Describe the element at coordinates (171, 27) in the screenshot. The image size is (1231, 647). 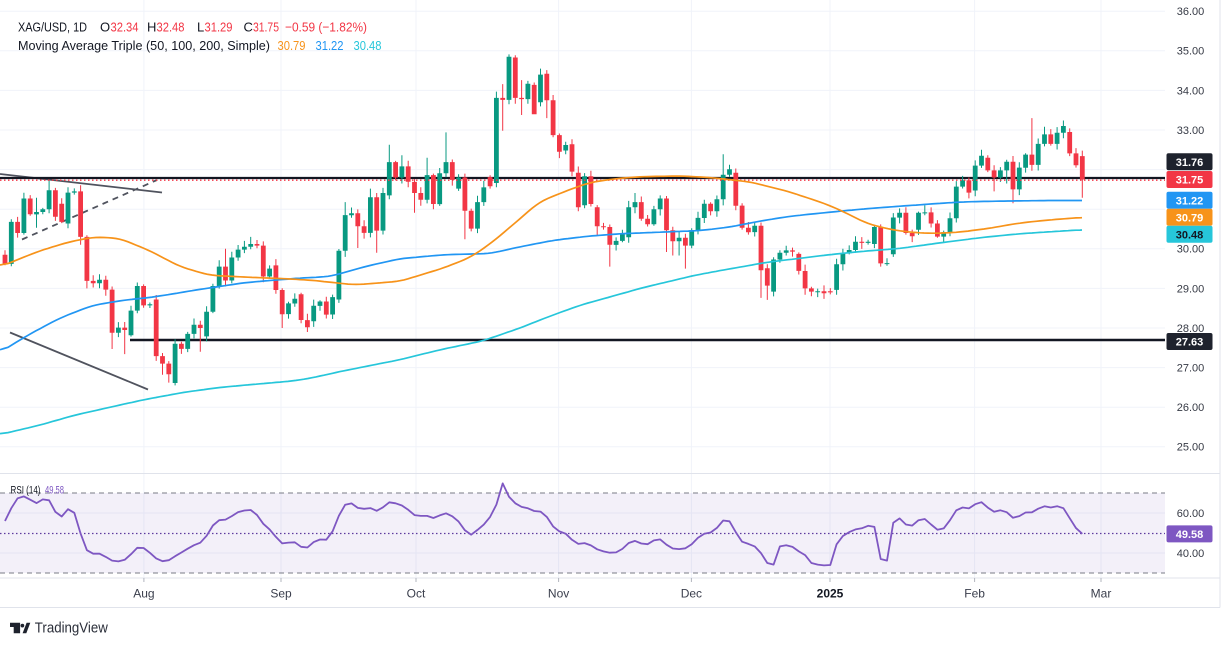
I see `svg-text: 32.48` at that location.